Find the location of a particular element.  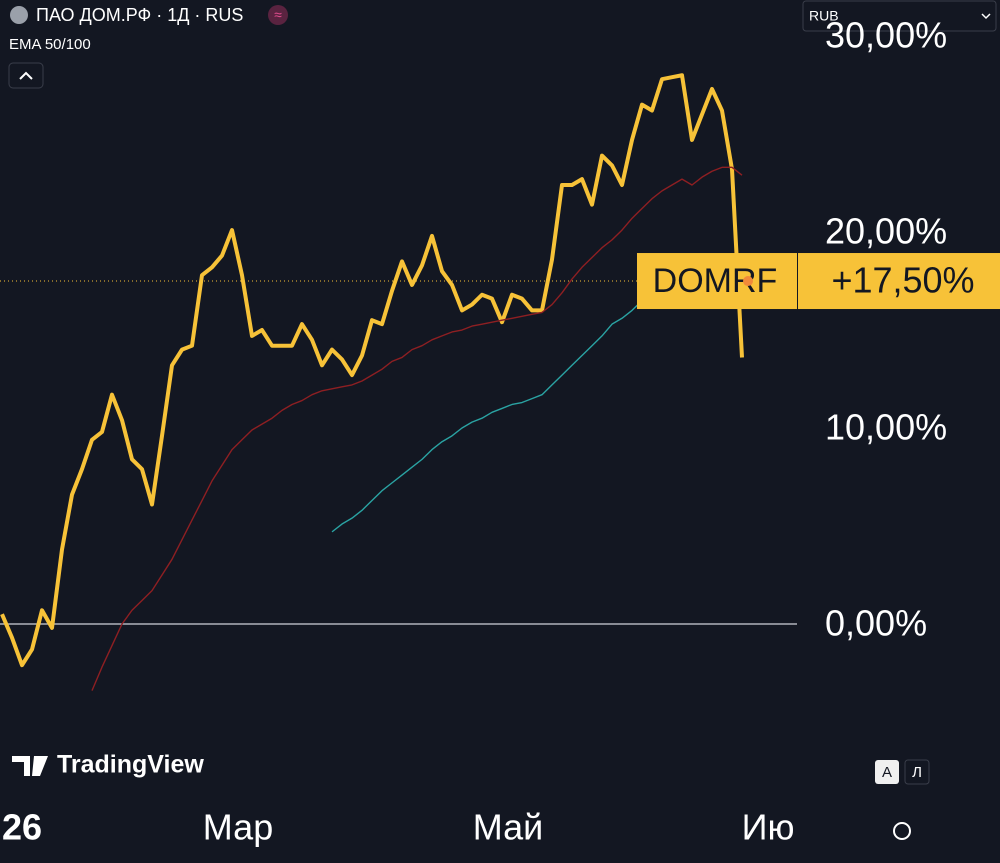

currency-select is located at coordinates (899, 16).